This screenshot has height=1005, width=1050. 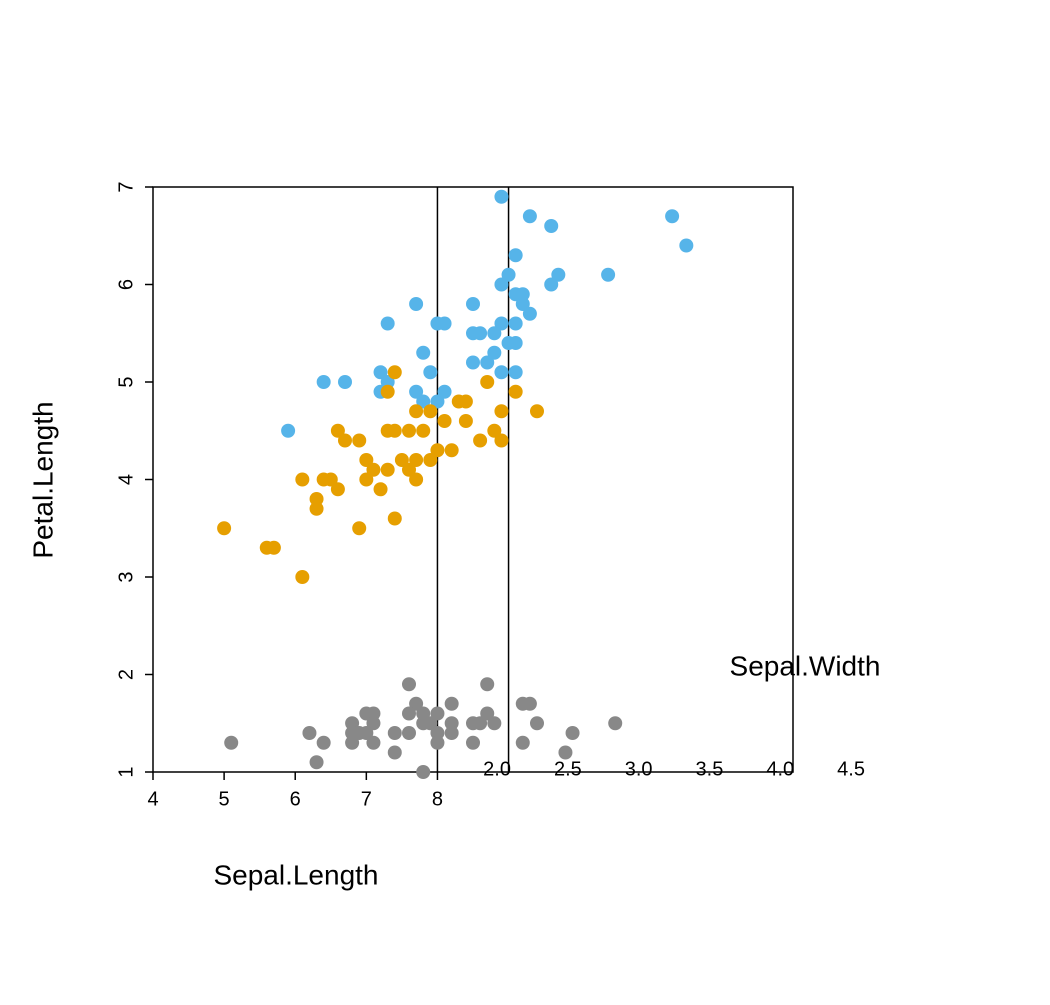 What do you see at coordinates (152, 799) in the screenshot?
I see `x-tick-label: 4` at bounding box center [152, 799].